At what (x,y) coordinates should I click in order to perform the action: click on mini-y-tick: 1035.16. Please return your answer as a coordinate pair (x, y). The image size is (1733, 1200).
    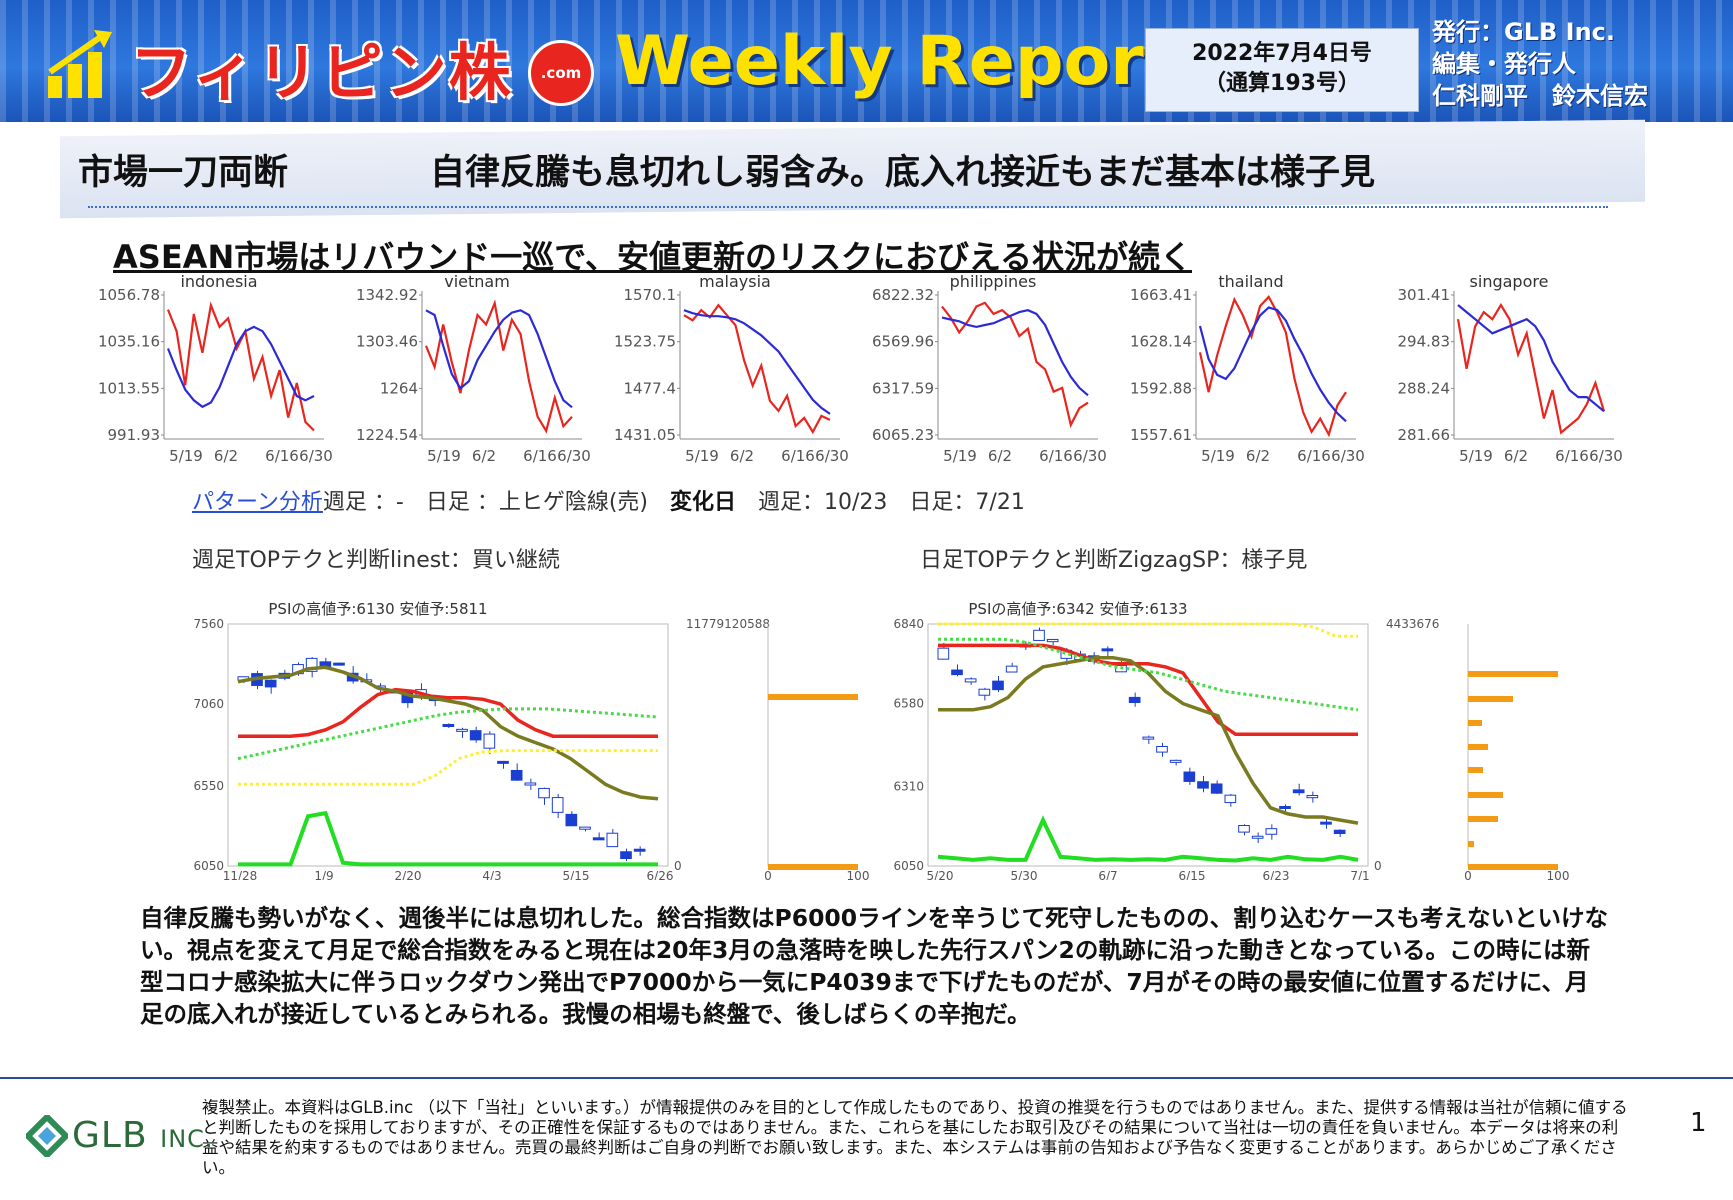
    Looking at the image, I should click on (129, 342).